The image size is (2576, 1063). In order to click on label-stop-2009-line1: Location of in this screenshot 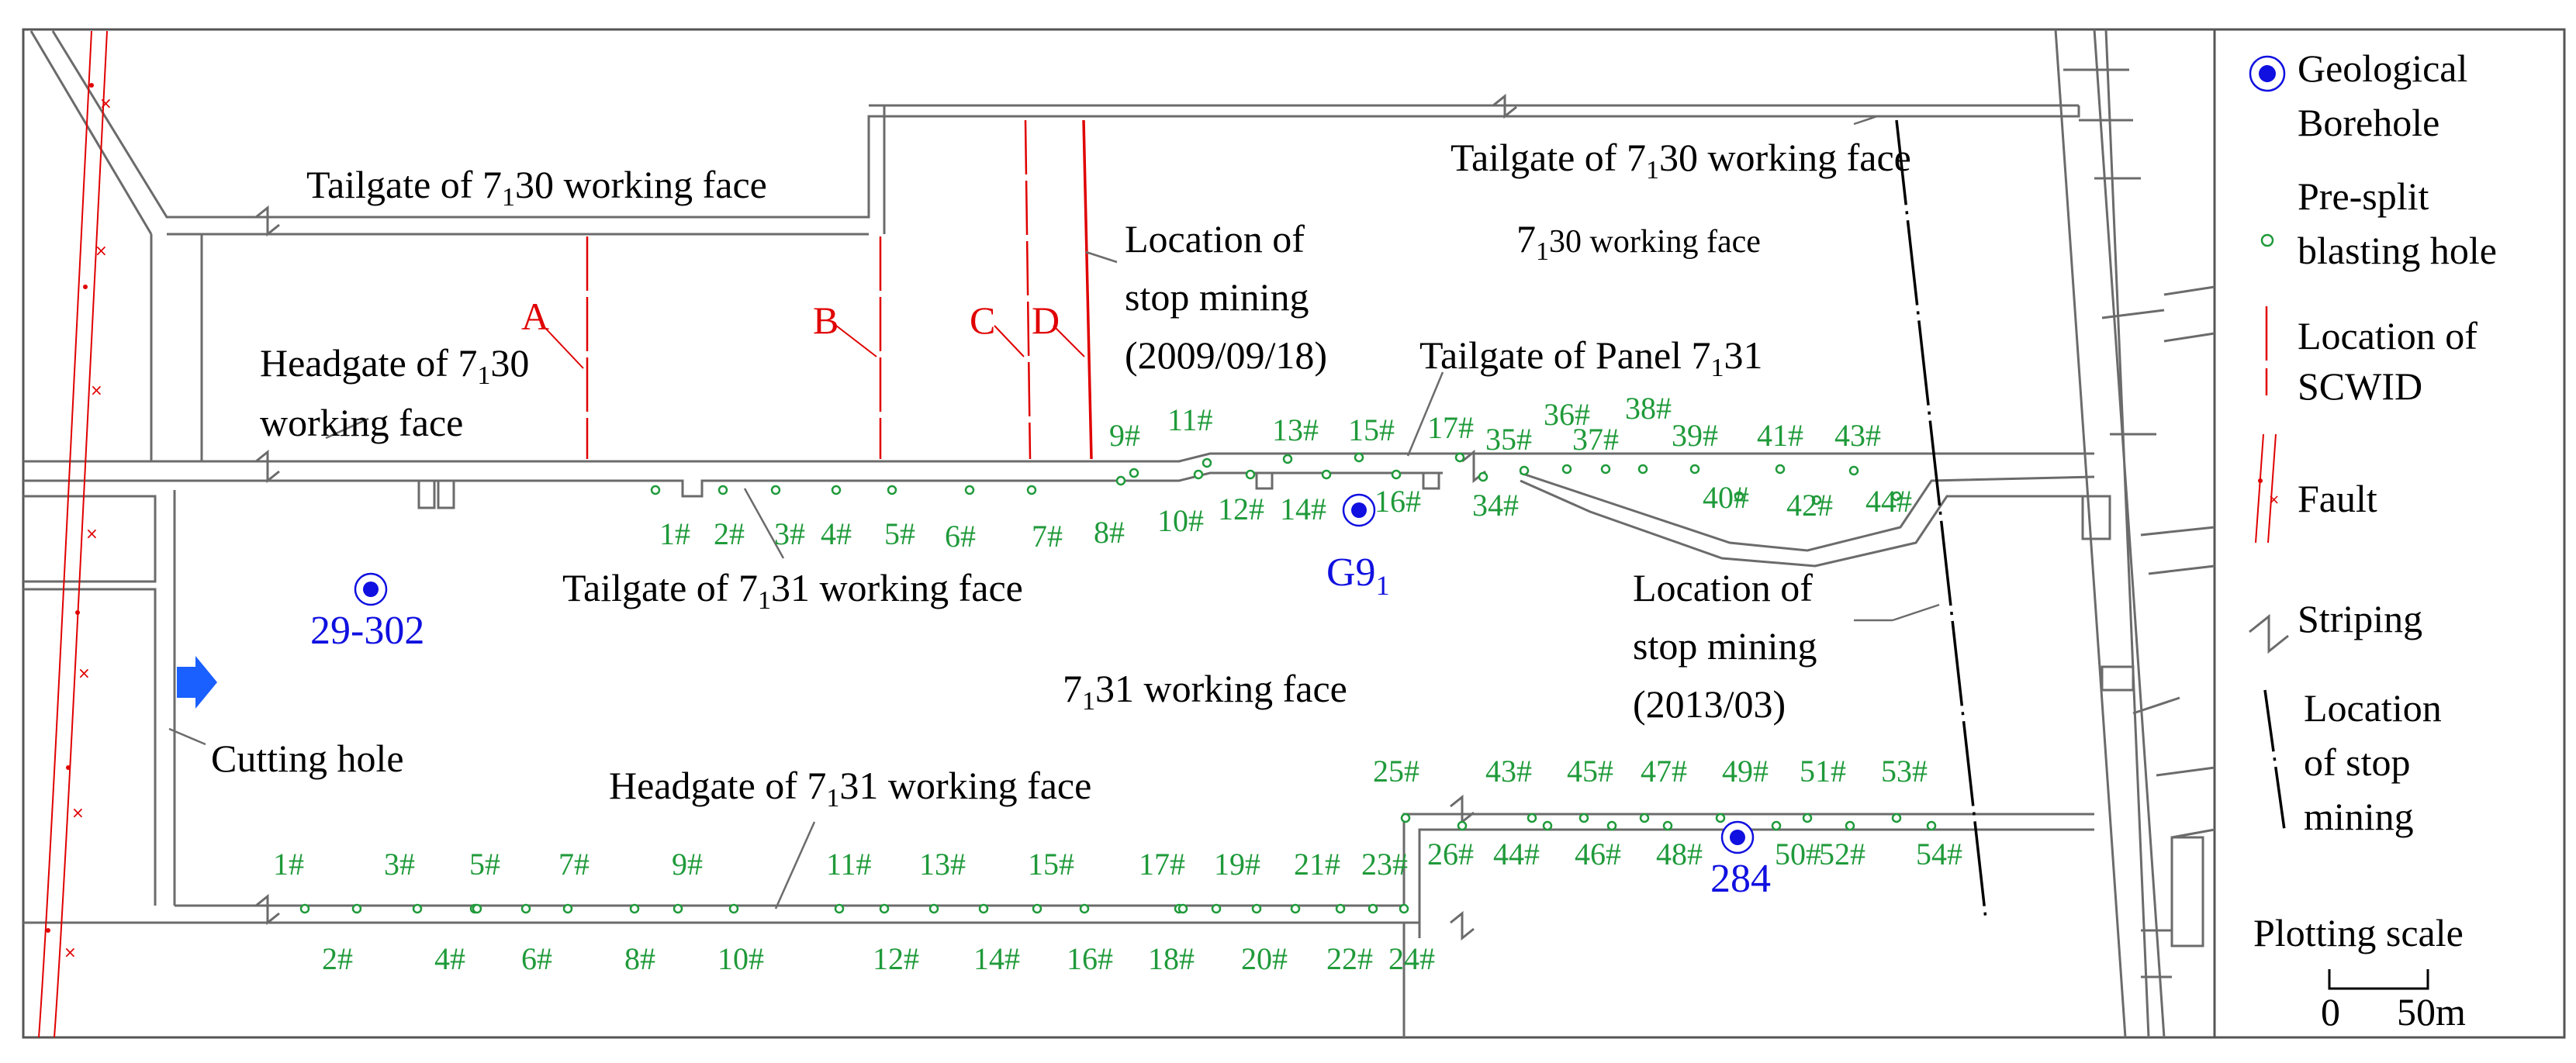, I will do `click(1215, 239)`.